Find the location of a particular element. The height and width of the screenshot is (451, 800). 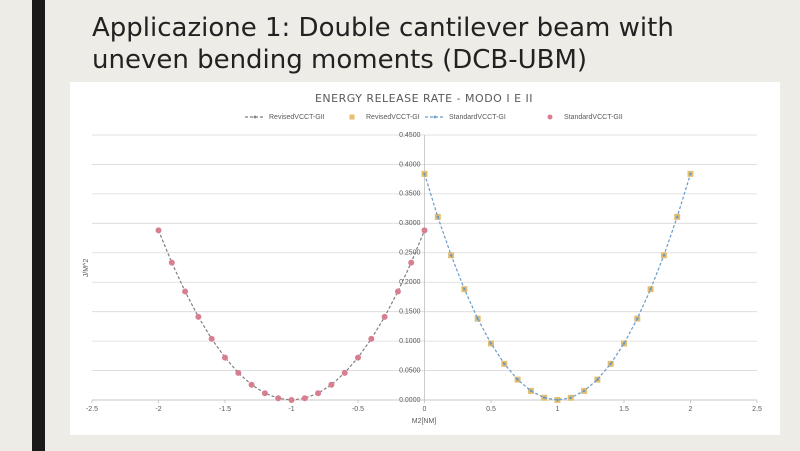

x-axis-label: M2[NM] is located at coordinates (424, 421).